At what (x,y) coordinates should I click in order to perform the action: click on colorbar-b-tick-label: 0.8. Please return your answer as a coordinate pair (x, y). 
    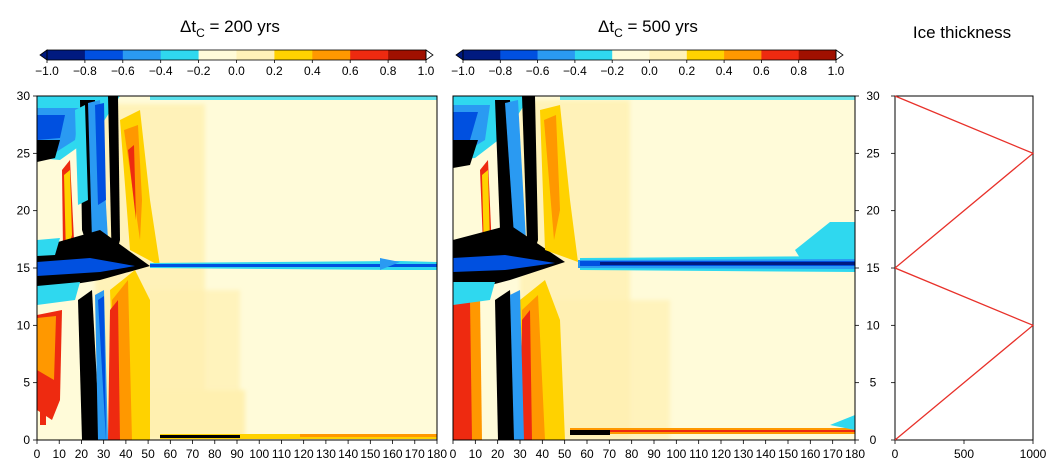
    Looking at the image, I should click on (798, 71).